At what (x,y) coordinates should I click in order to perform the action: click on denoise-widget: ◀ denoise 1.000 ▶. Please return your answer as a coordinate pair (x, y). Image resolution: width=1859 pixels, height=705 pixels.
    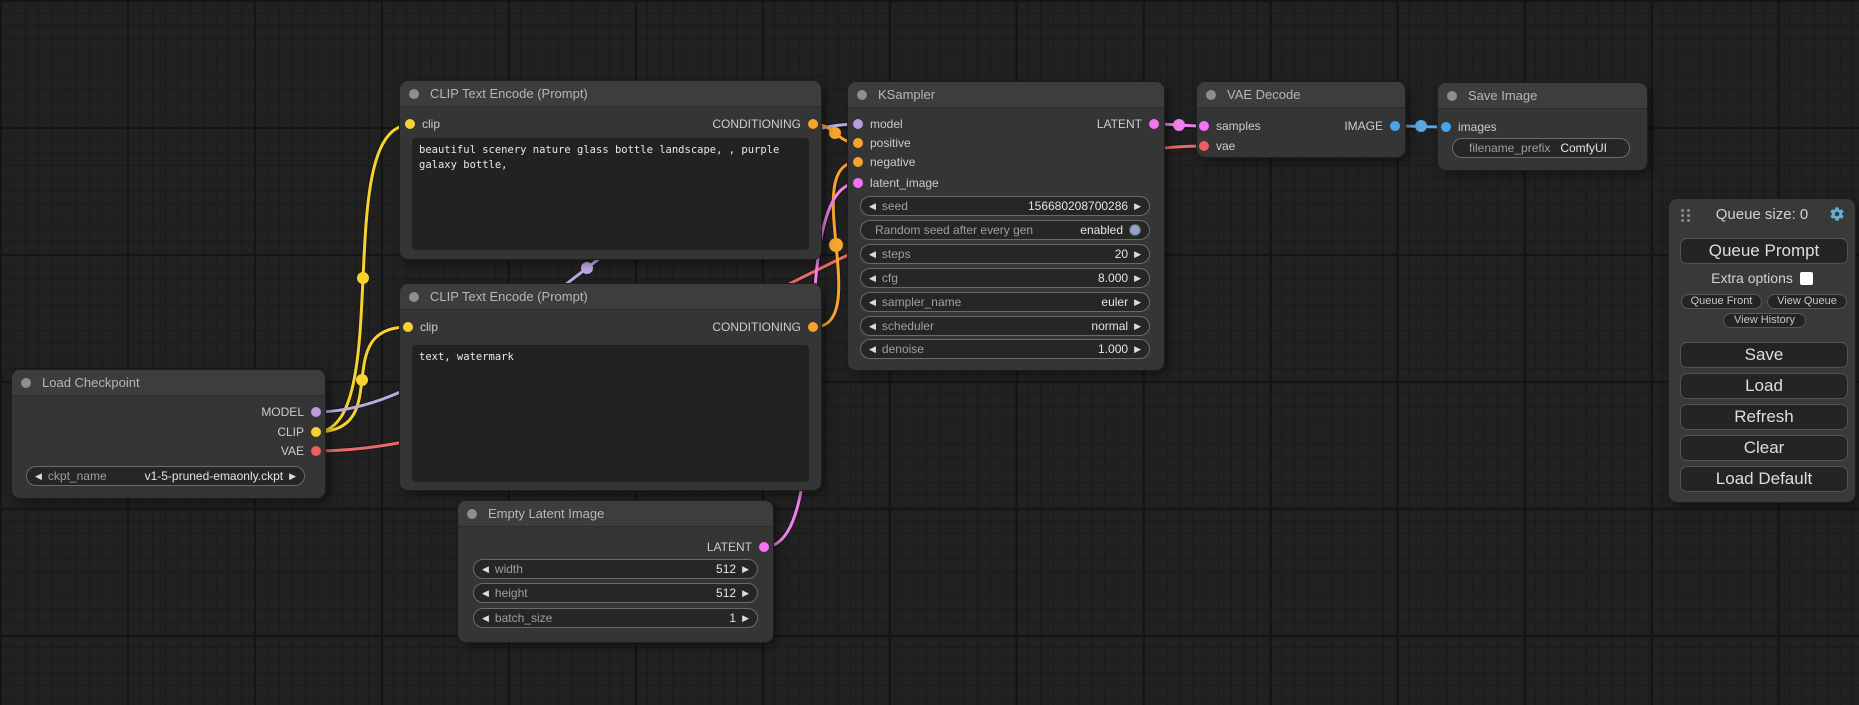
    Looking at the image, I should click on (1005, 349).